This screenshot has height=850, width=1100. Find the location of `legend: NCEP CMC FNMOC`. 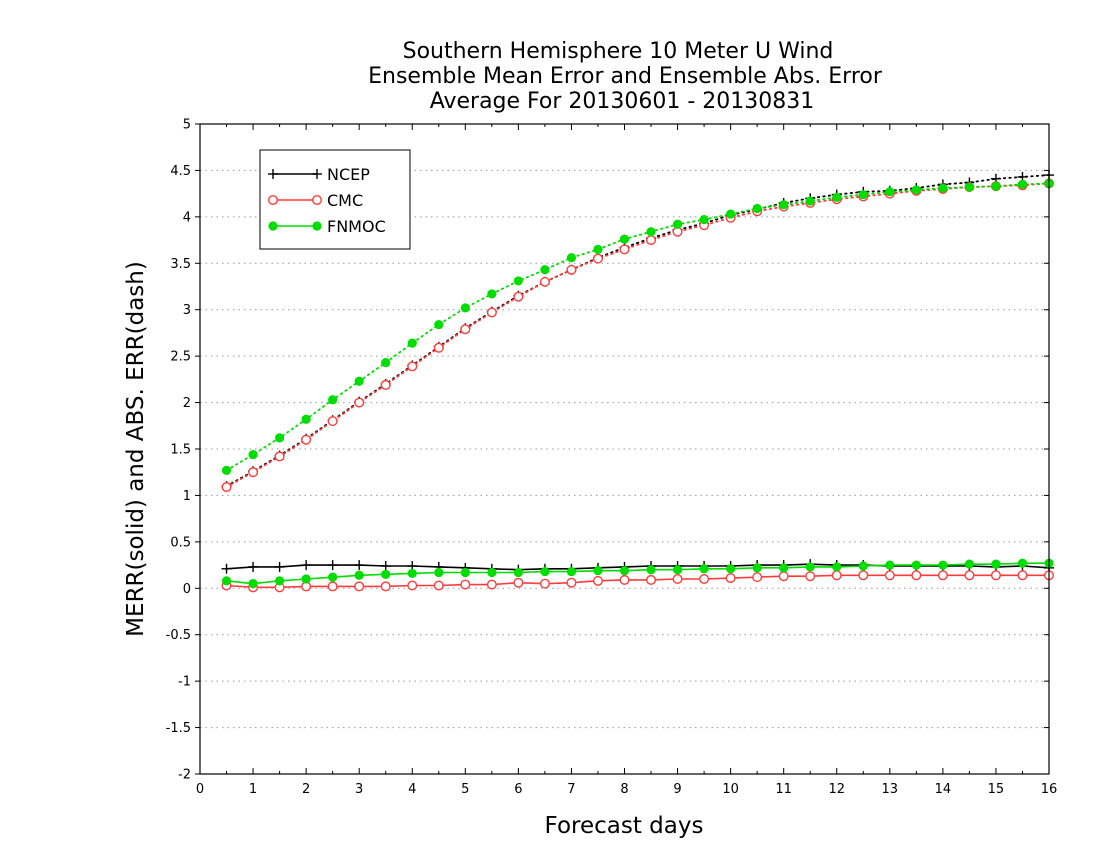

legend: NCEP CMC FNMOC is located at coordinates (335, 199).